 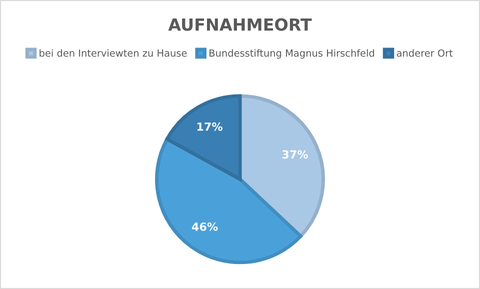 I want to click on legend-label: anderer Ort, so click(x=424, y=53).